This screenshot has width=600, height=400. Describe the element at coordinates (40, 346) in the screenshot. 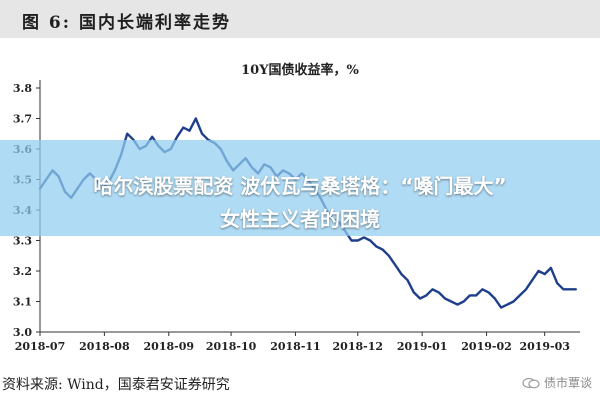

I see `x-tick-label: 2018-07` at that location.